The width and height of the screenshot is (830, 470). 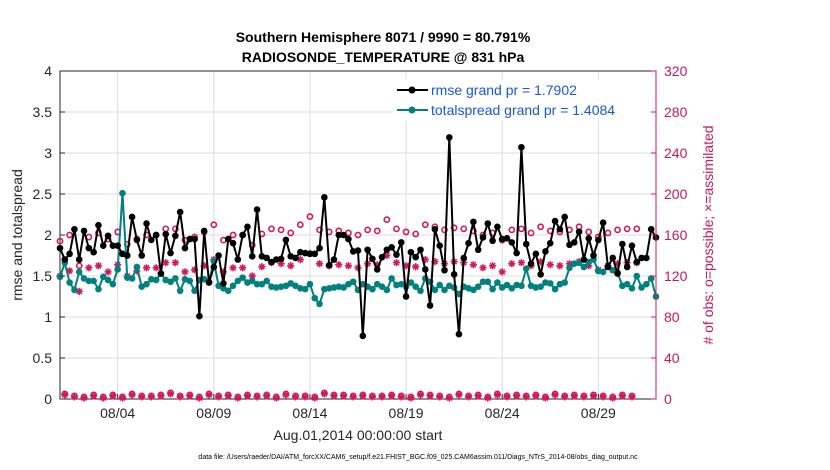 I want to click on y-right-tick-label: 40, so click(x=672, y=358).